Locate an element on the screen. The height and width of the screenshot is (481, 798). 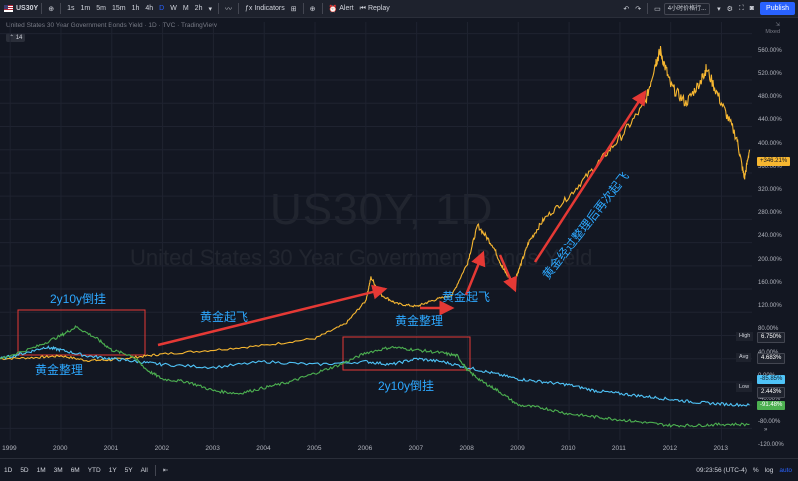
blue-price-tag: -85.85% is located at coordinates (771, 379).